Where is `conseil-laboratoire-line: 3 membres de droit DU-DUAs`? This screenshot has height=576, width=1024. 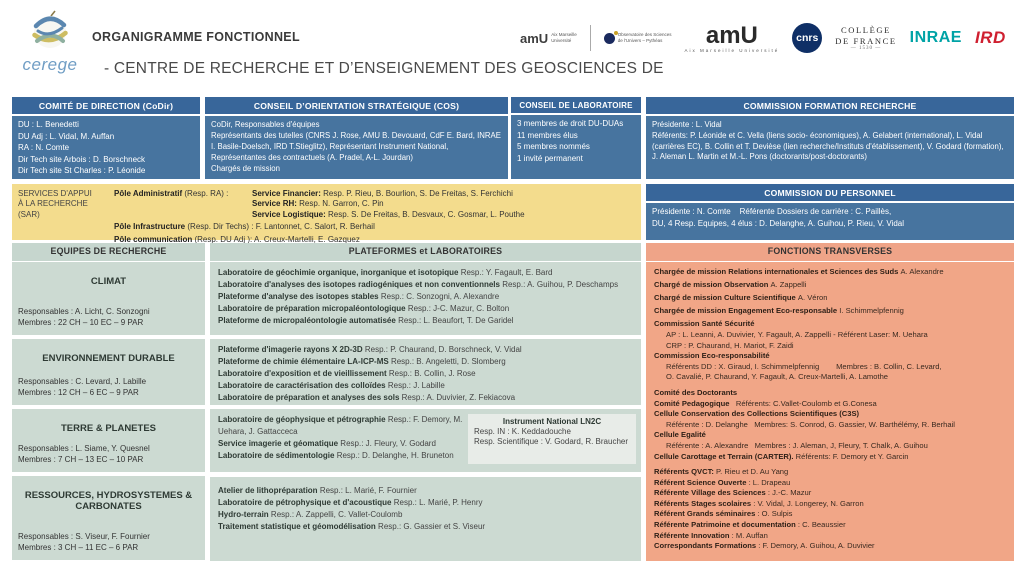 conseil-laboratoire-line: 3 membres de droit DU-DUAs is located at coordinates (570, 123).